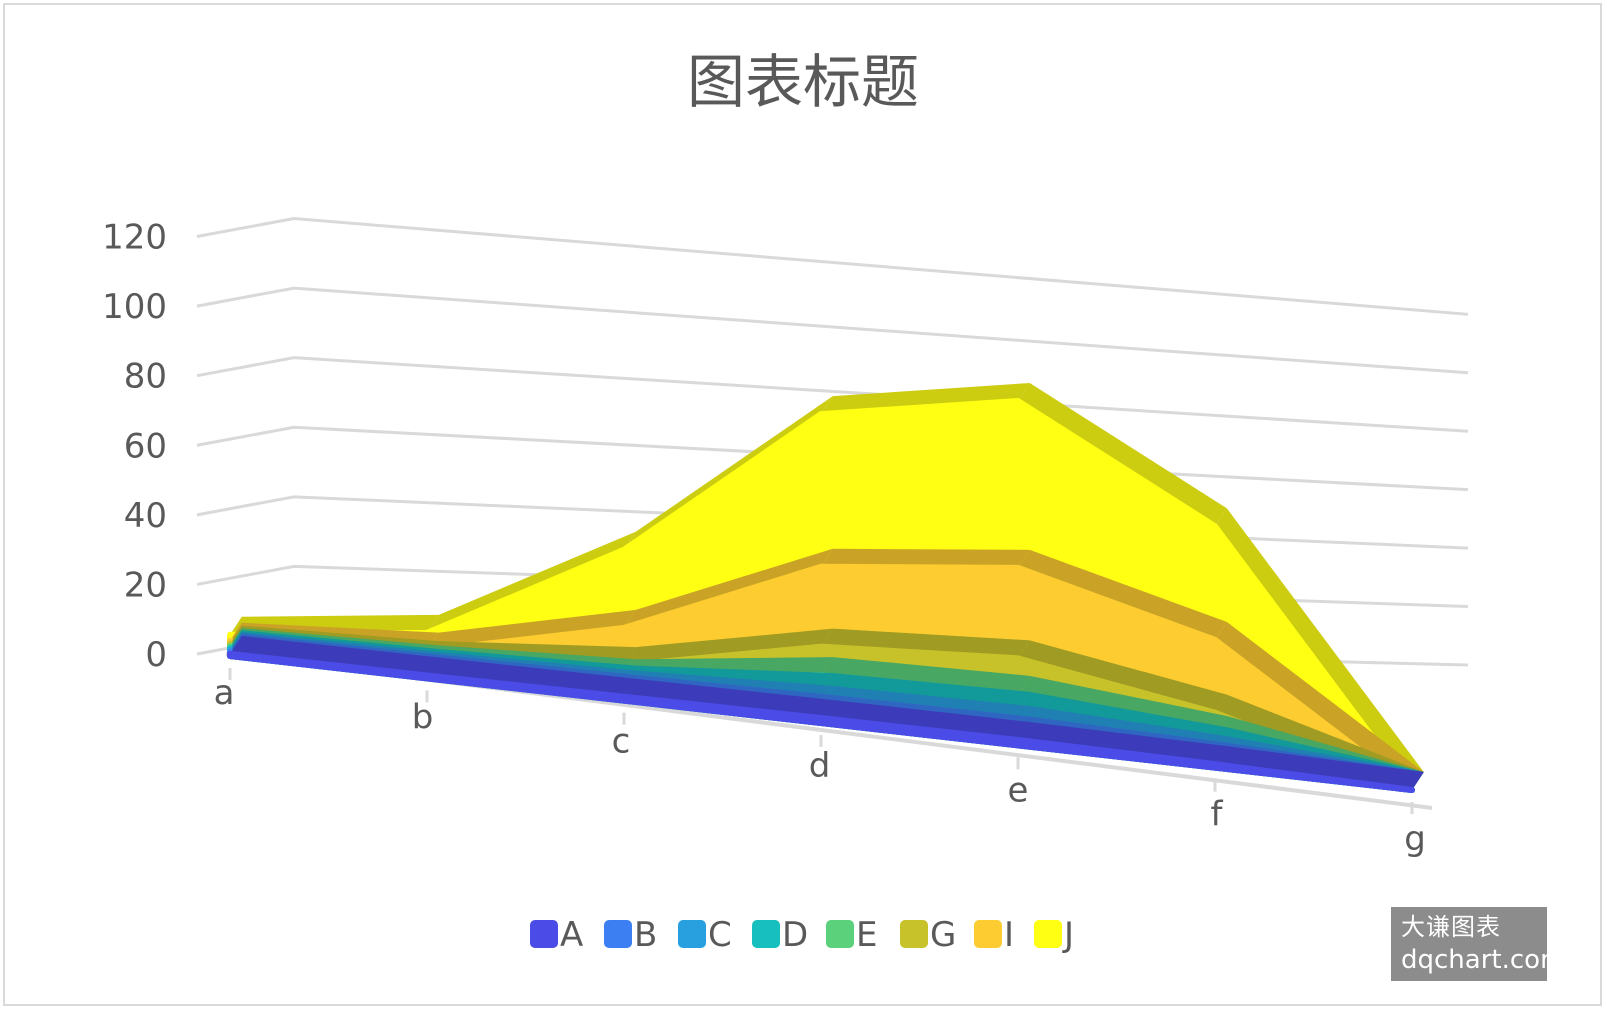 The image size is (1607, 1011). What do you see at coordinates (943, 935) in the screenshot?
I see `legend-label: G` at bounding box center [943, 935].